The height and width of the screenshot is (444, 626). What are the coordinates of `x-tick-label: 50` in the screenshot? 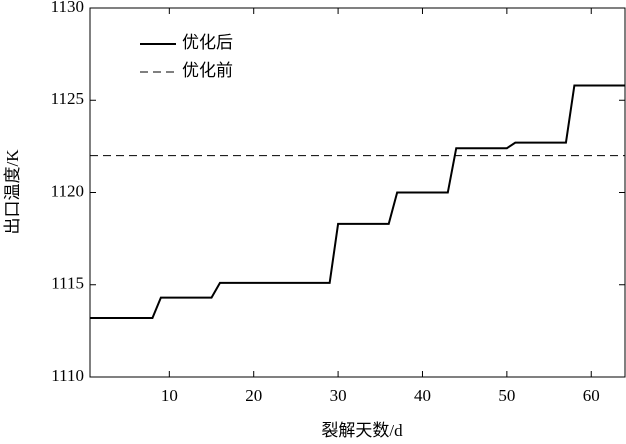 It's located at (506, 395).